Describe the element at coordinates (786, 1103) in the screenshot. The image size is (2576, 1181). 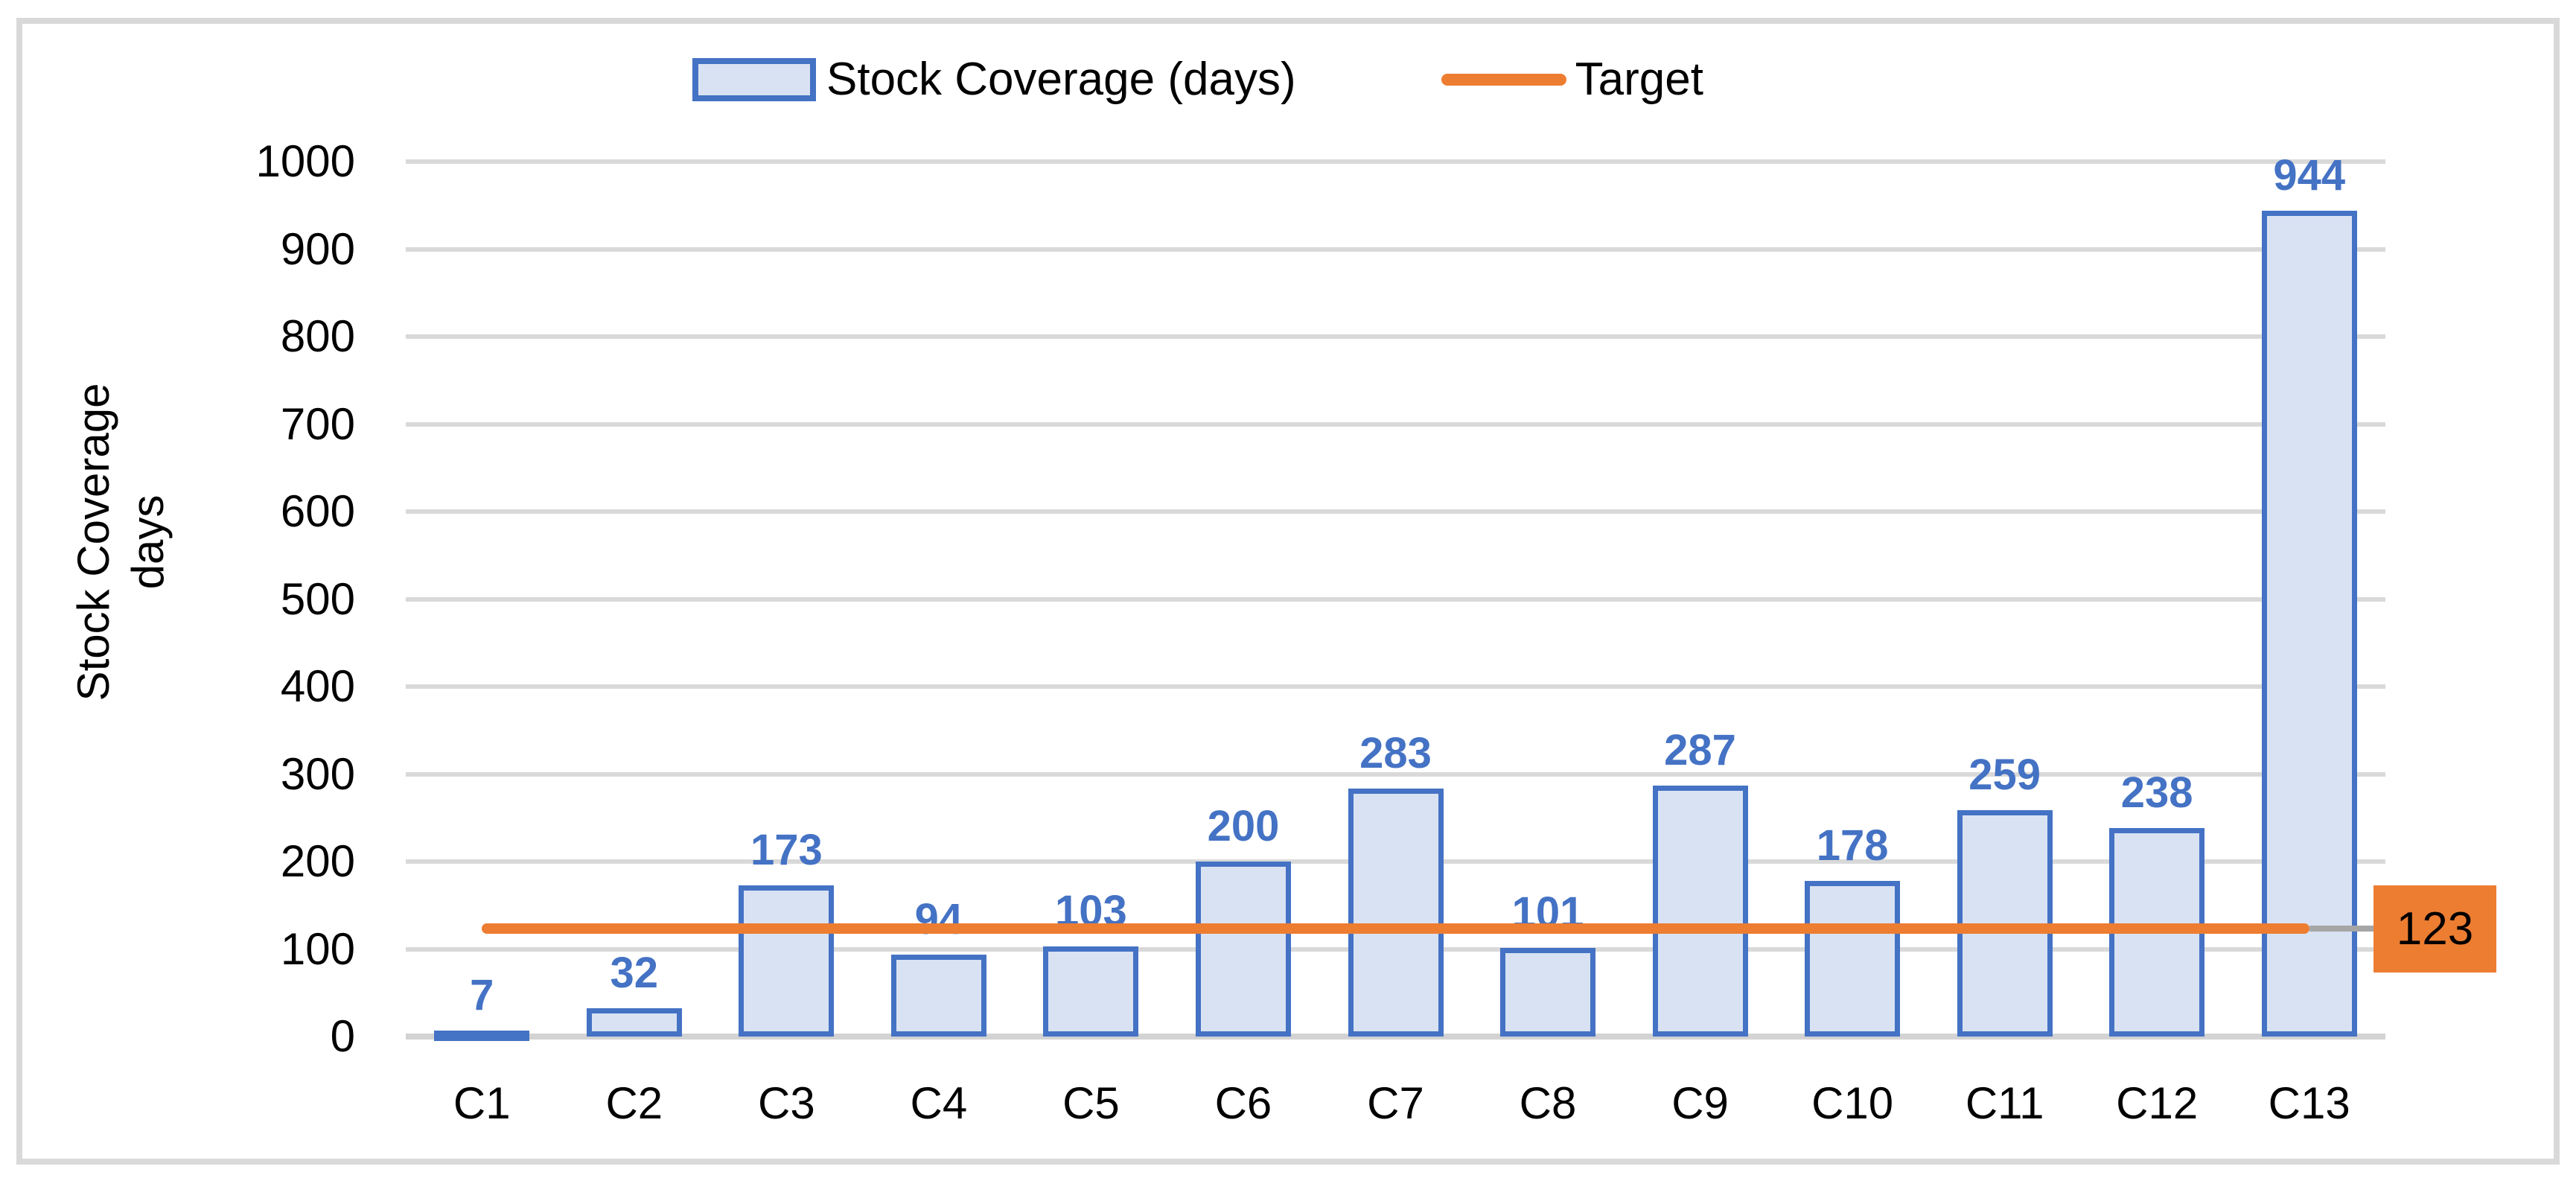
I see `x-axis-label-C3: C3` at that location.